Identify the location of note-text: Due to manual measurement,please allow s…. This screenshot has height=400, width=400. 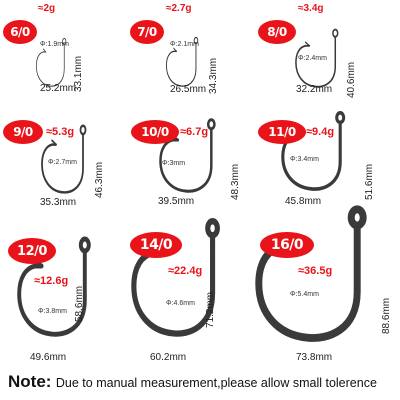
(216, 383).